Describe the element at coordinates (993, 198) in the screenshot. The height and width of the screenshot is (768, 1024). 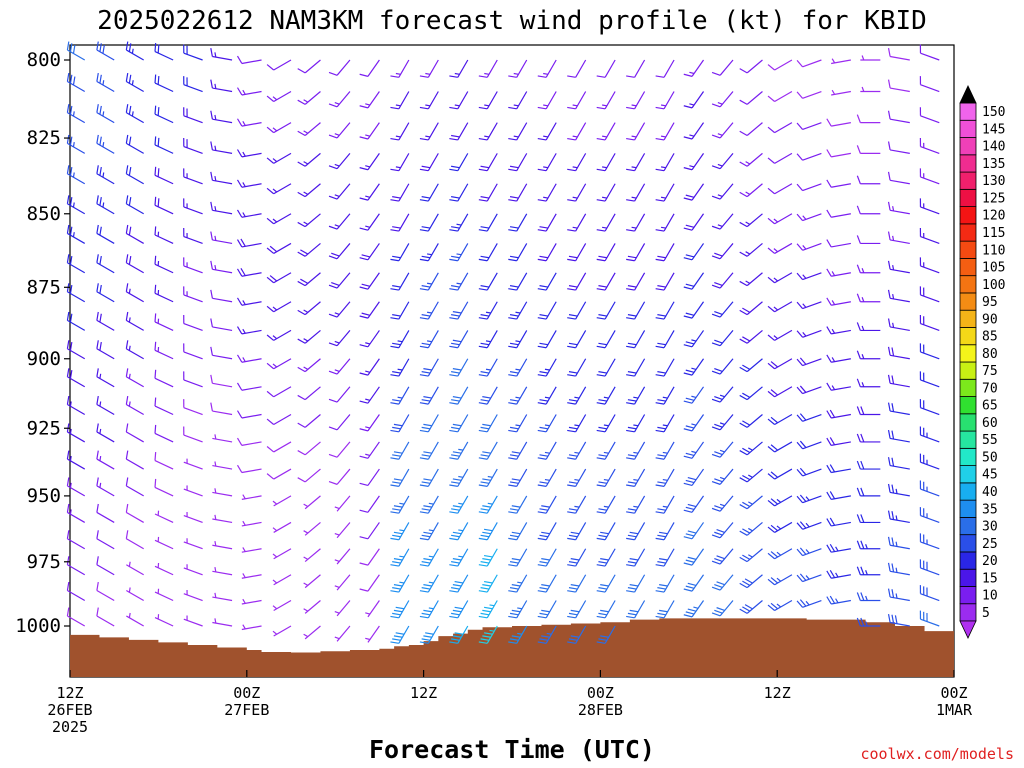
I see `colorbar-label: 125` at that location.